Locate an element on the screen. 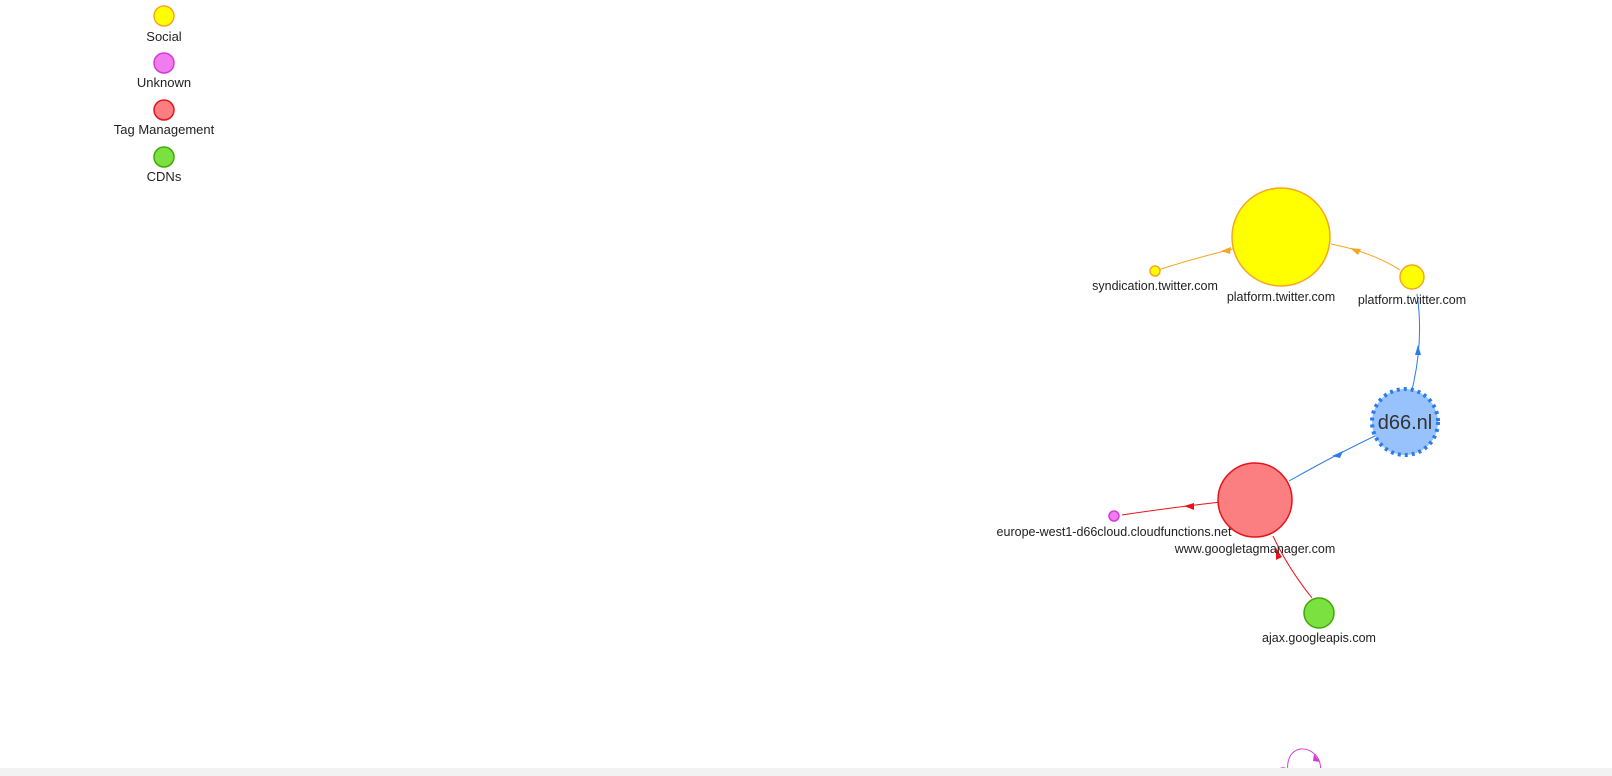 This screenshot has width=1612, height=776. node-ajax-googleapis: ajax.googleapis.com is located at coordinates (1319, 621).